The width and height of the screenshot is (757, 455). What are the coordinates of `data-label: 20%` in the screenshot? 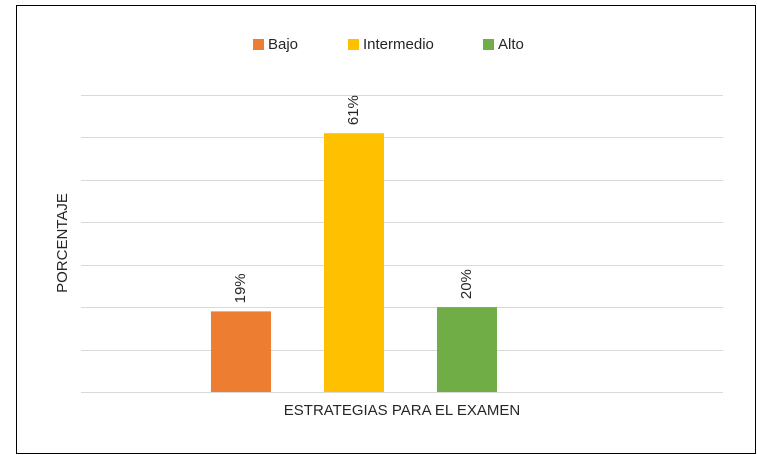 It's located at (466, 284).